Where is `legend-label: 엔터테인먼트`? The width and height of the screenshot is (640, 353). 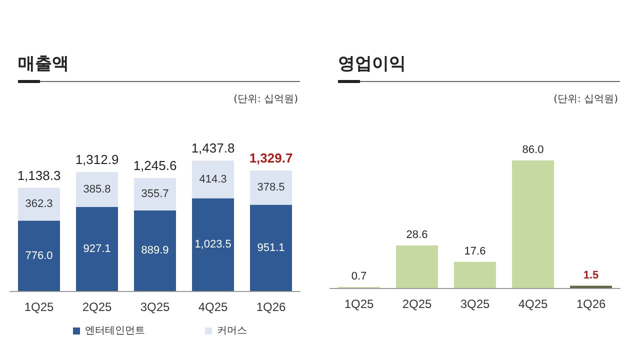 legend-label: 엔터테인먼트 is located at coordinates (115, 331).